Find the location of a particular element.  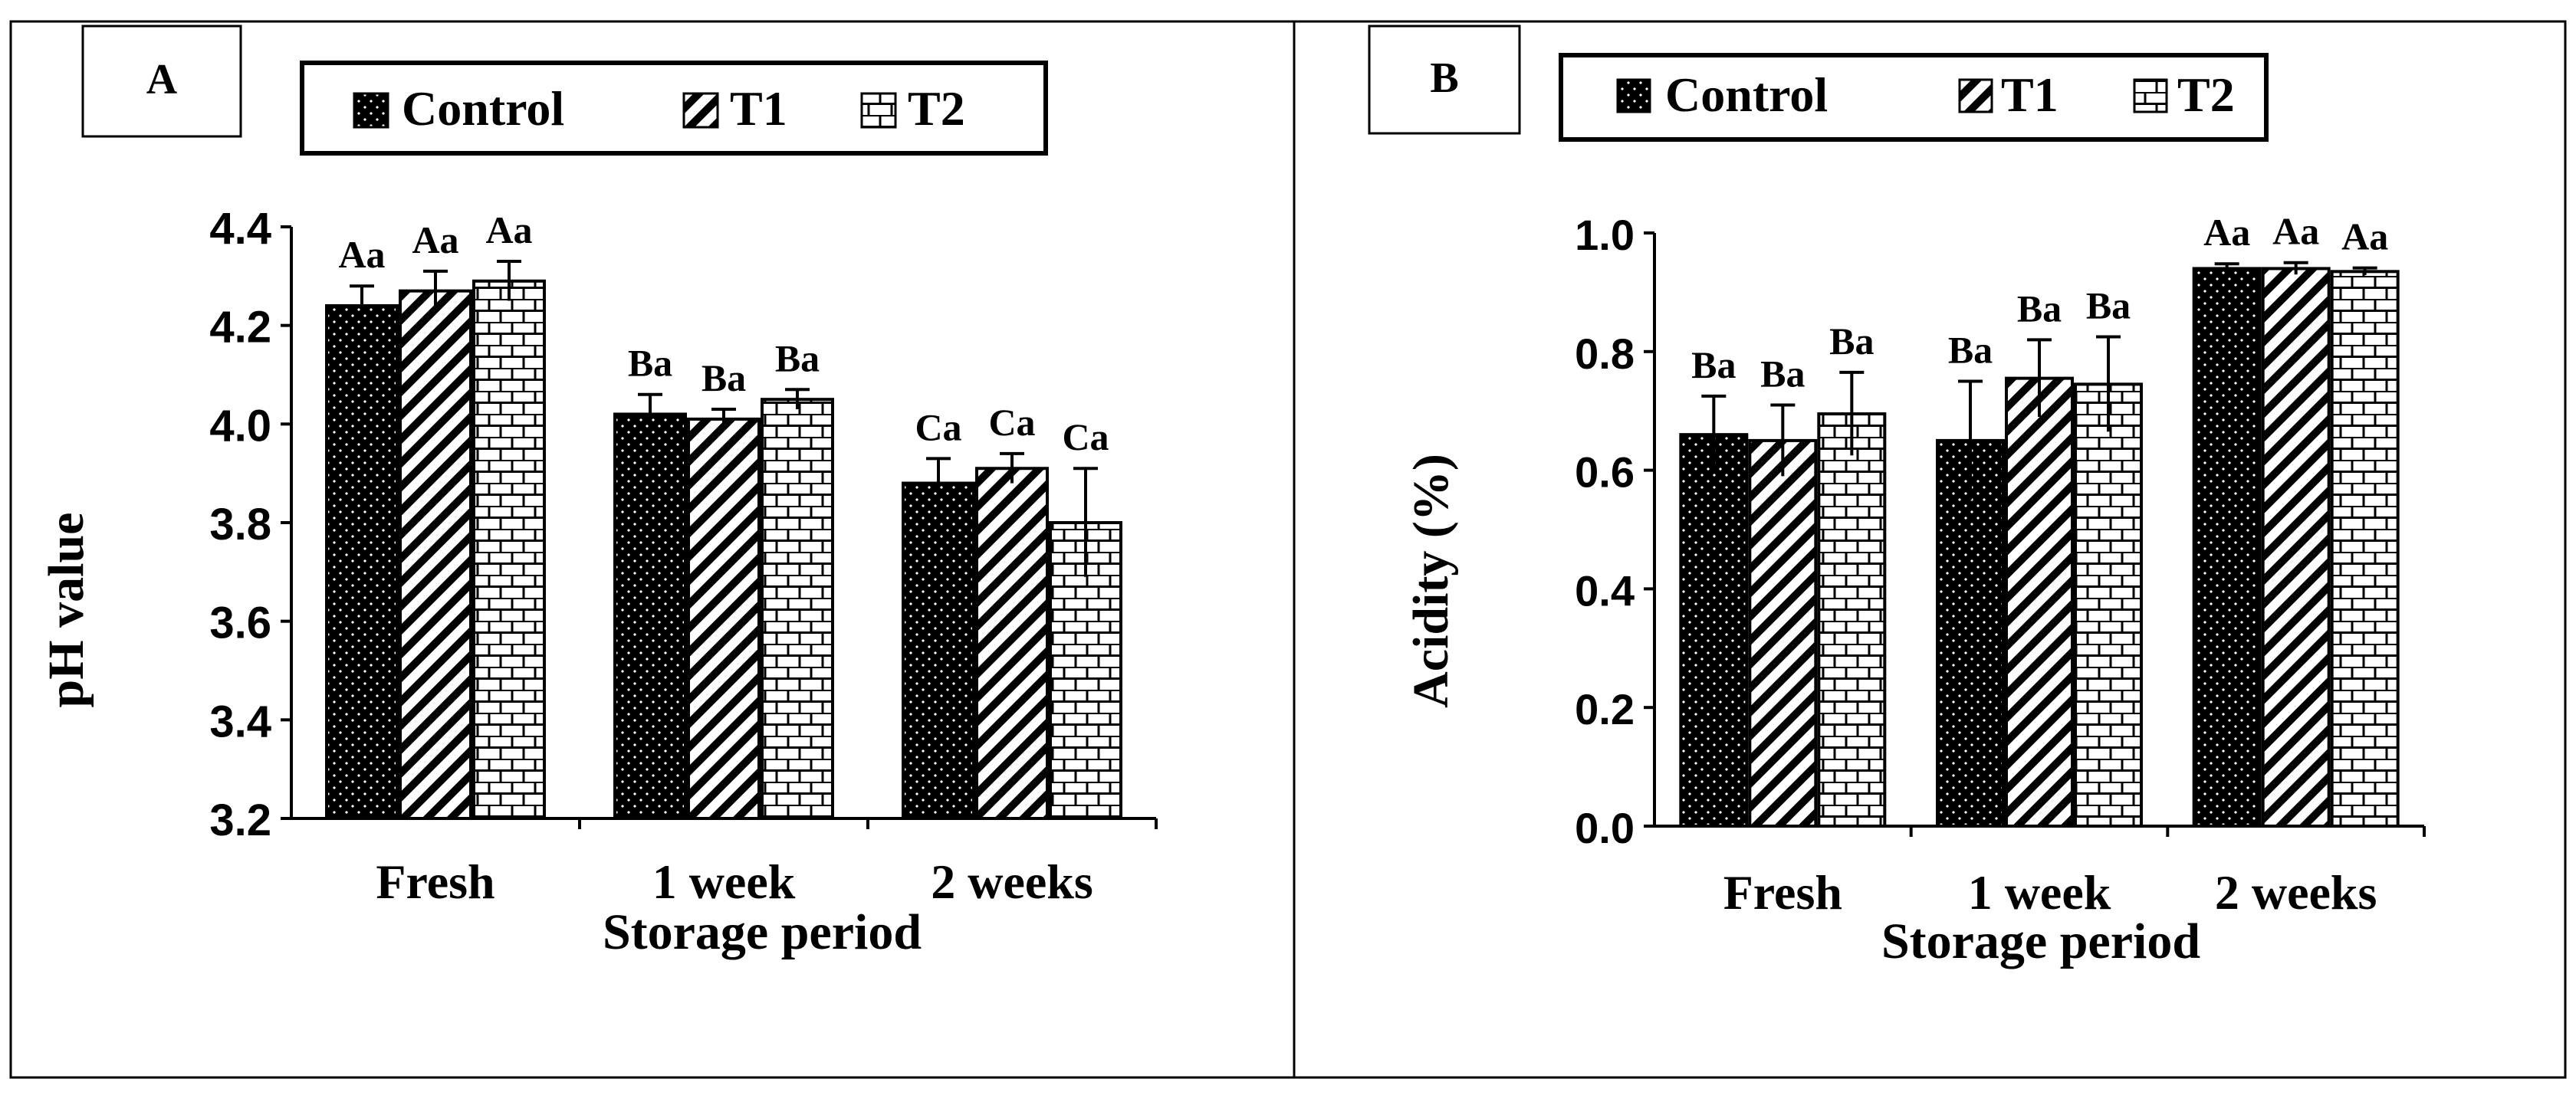

panel-b-control-1-week-bar is located at coordinates (1971, 633).